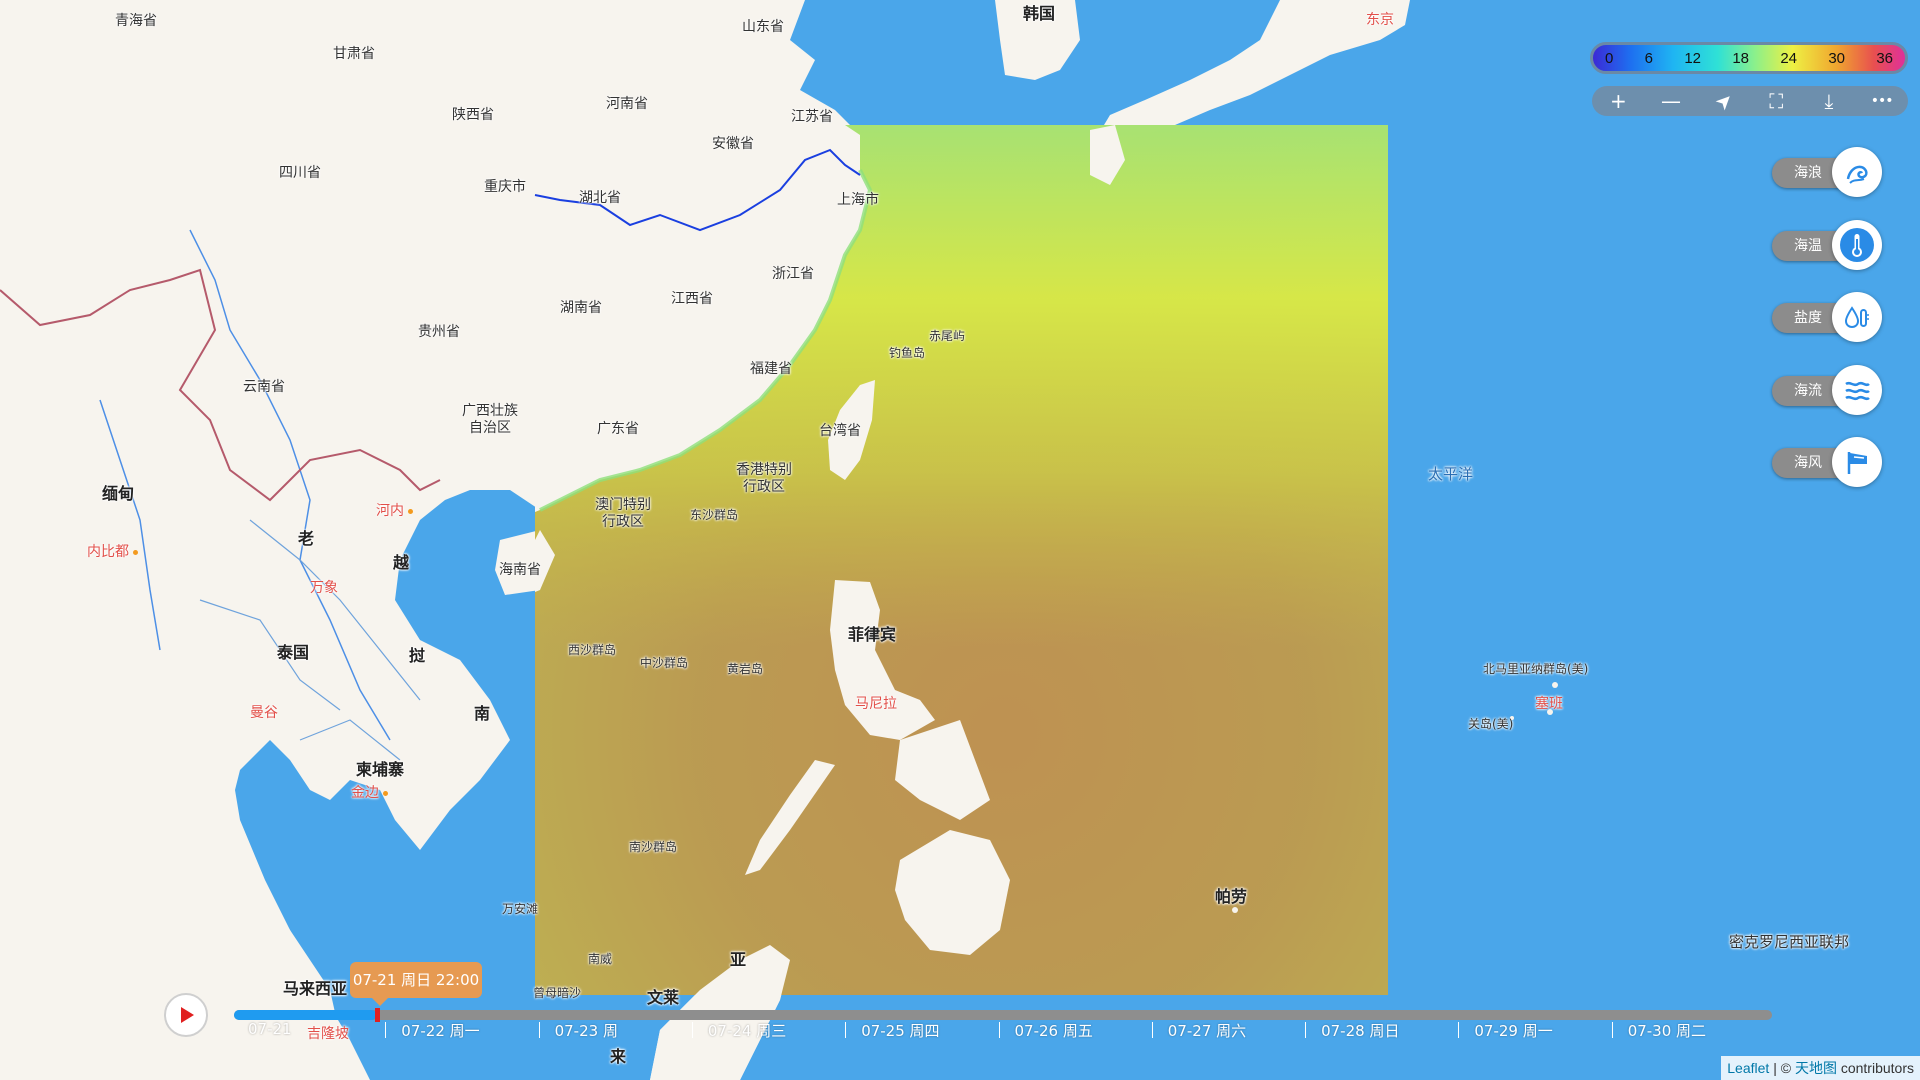 The width and height of the screenshot is (1920, 1080). Describe the element at coordinates (1231, 896) in the screenshot. I see `label-palau: 帕劳` at that location.